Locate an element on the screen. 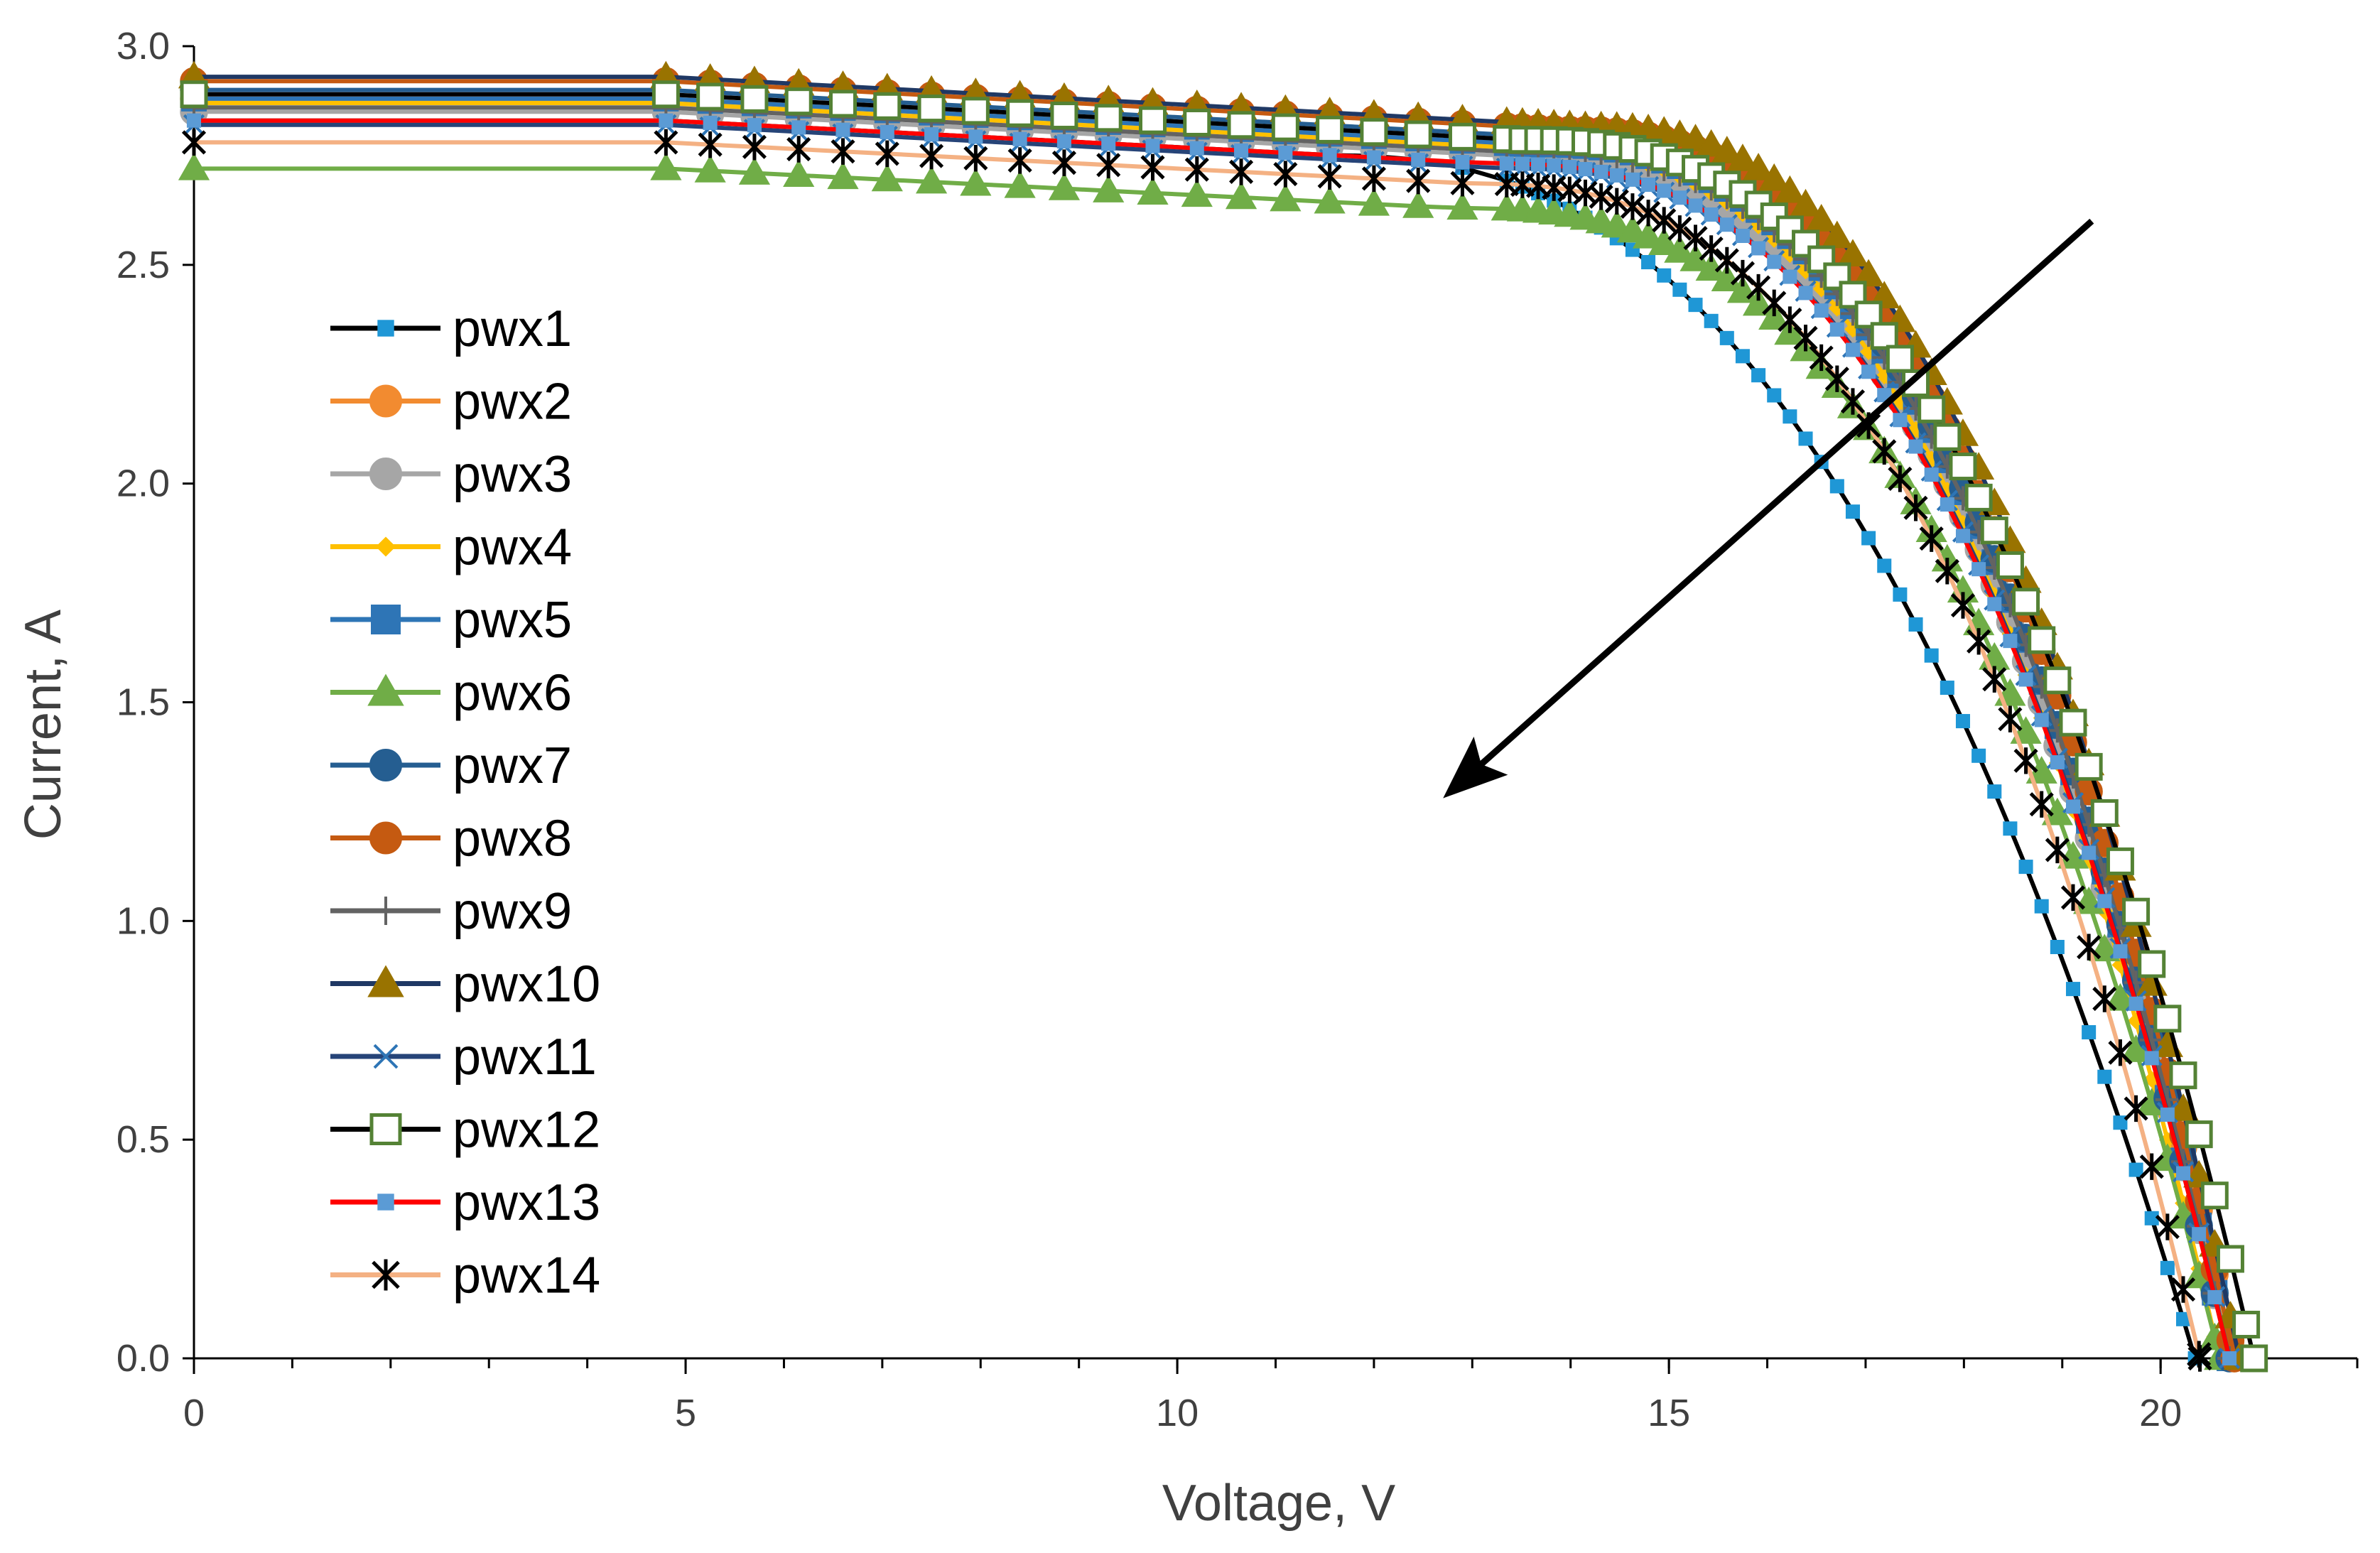 The width and height of the screenshot is (2380, 1553). x-axis-title: Voltage, V is located at coordinates (1278, 1503).